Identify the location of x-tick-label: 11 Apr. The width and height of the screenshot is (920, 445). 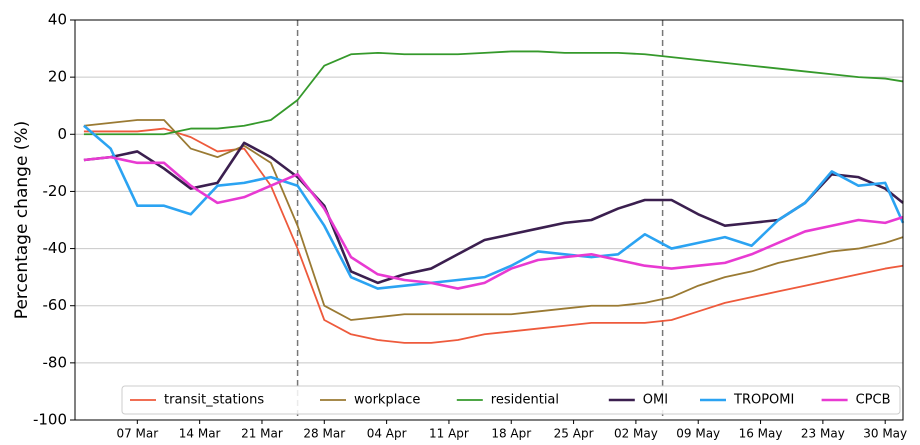
(449, 434).